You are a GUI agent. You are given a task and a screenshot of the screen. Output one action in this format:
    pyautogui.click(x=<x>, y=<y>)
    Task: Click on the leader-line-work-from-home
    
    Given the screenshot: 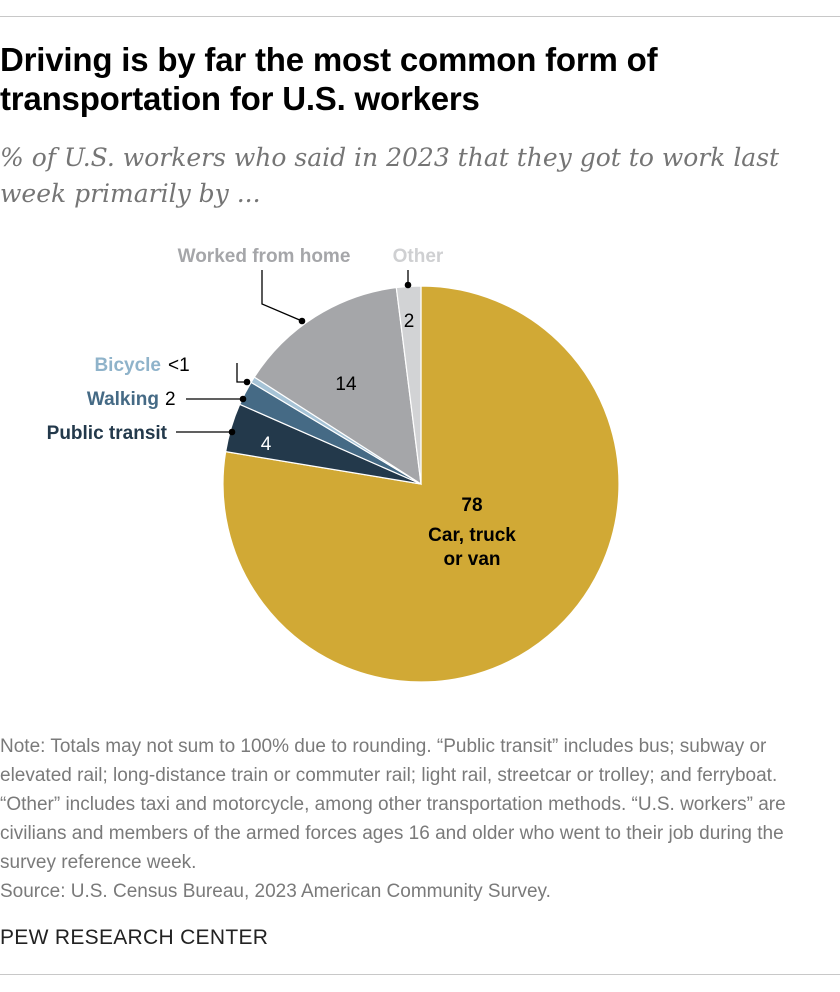 What is the action you would take?
    pyautogui.click(x=282, y=296)
    